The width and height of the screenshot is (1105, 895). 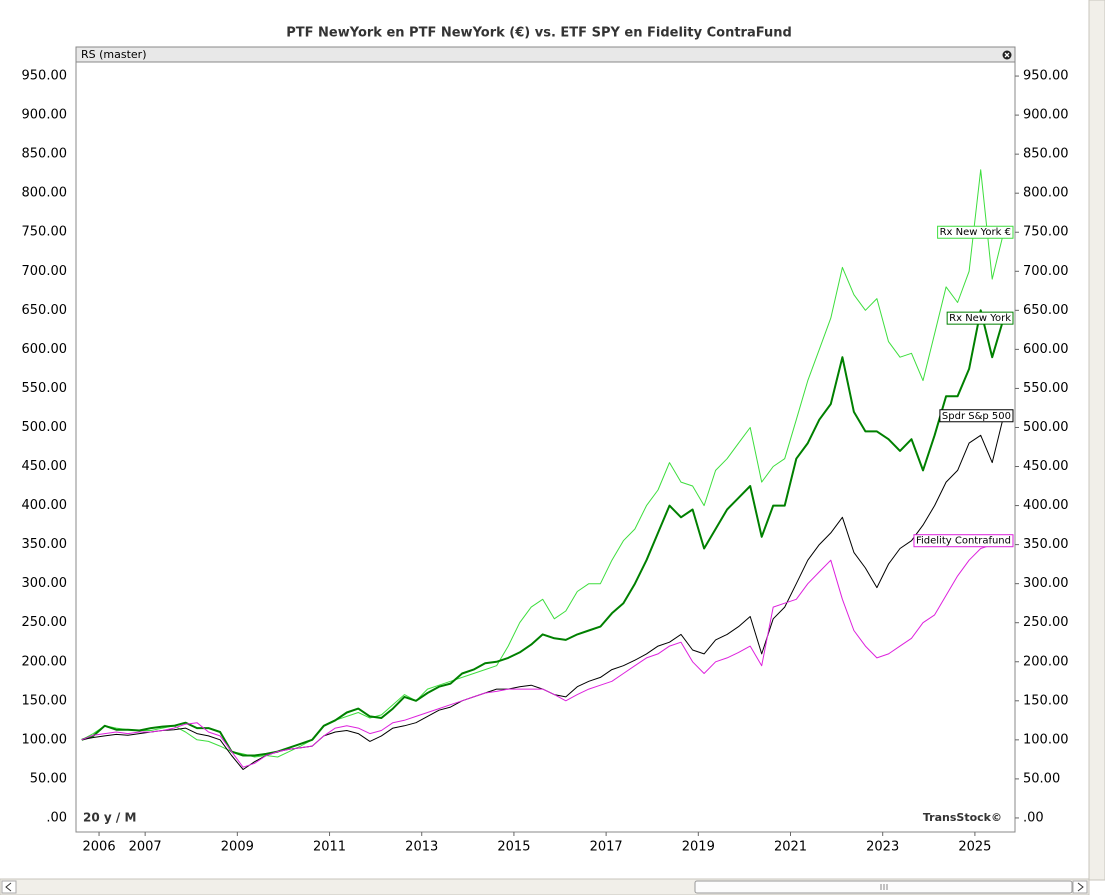 What do you see at coordinates (45, 583) in the screenshot?
I see `y-tick-label: 300.00` at bounding box center [45, 583].